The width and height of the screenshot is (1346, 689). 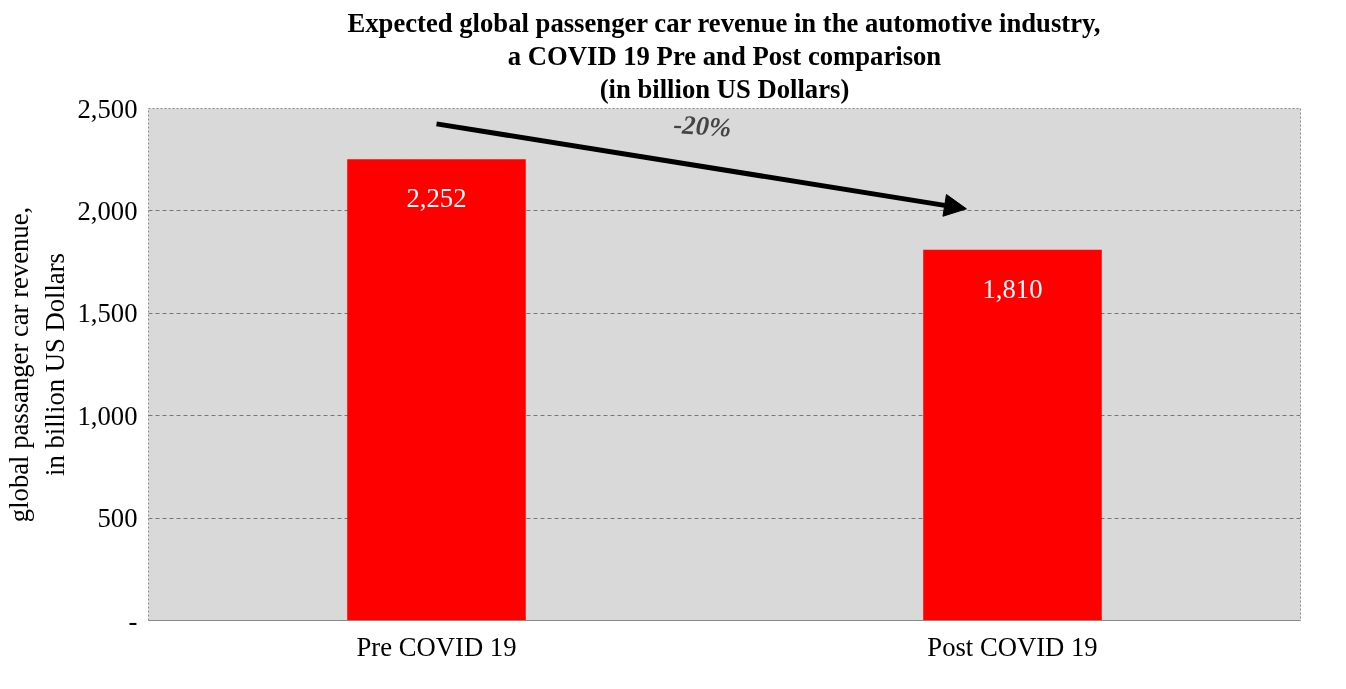 I want to click on annotation: -20%, so click(x=702, y=126).